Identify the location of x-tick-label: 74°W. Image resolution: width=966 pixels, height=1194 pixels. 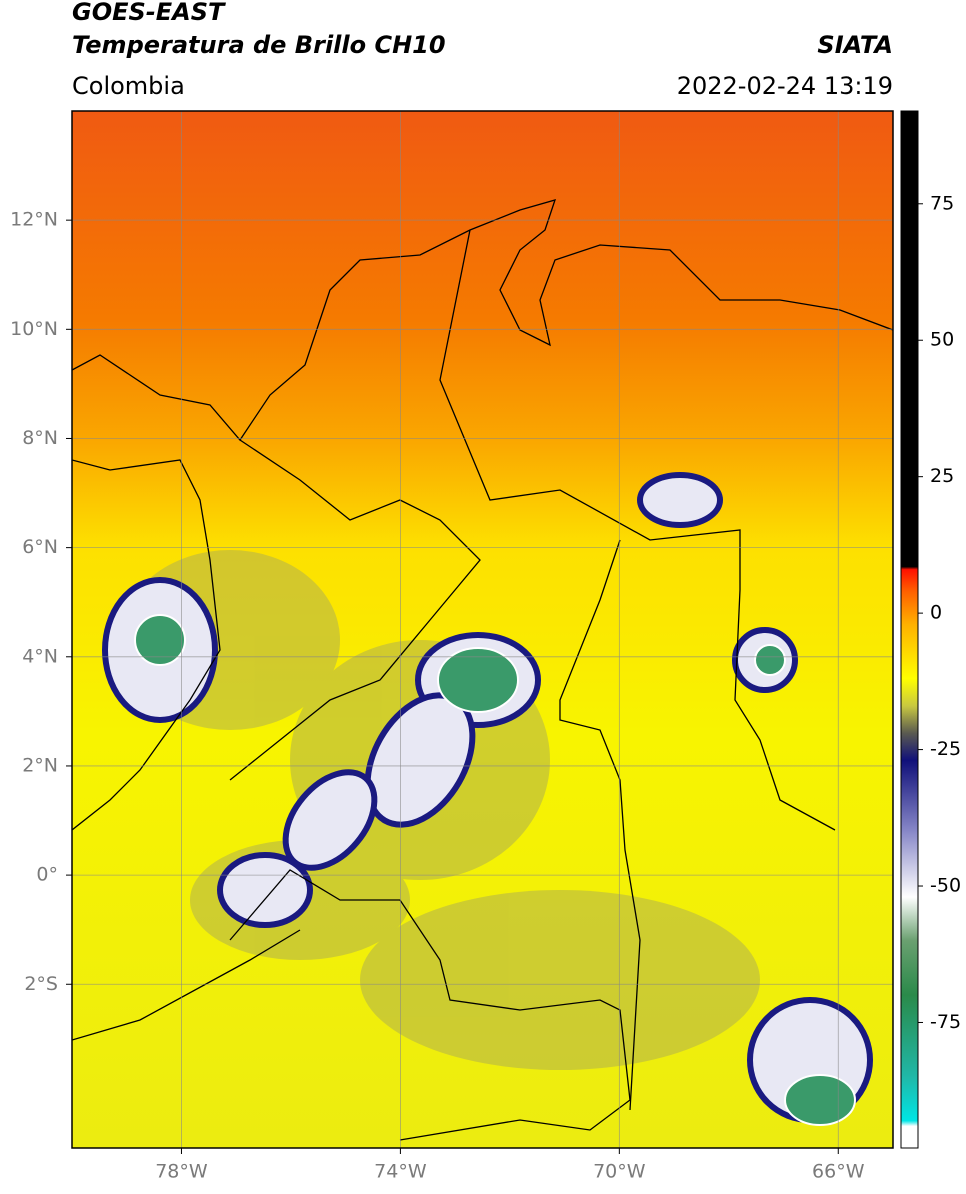
(400, 1172).